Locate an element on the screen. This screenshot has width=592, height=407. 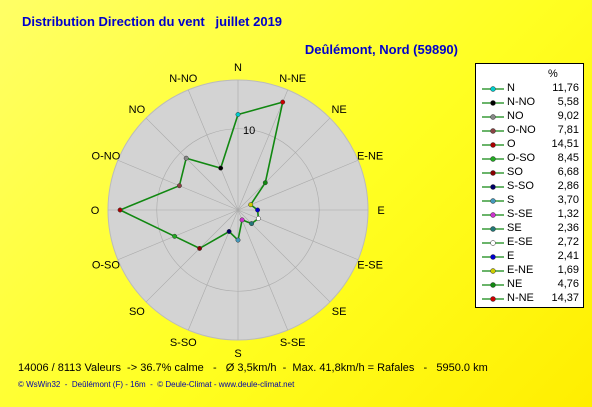
legend-item-label: N-NO is located at coordinates (521, 102).